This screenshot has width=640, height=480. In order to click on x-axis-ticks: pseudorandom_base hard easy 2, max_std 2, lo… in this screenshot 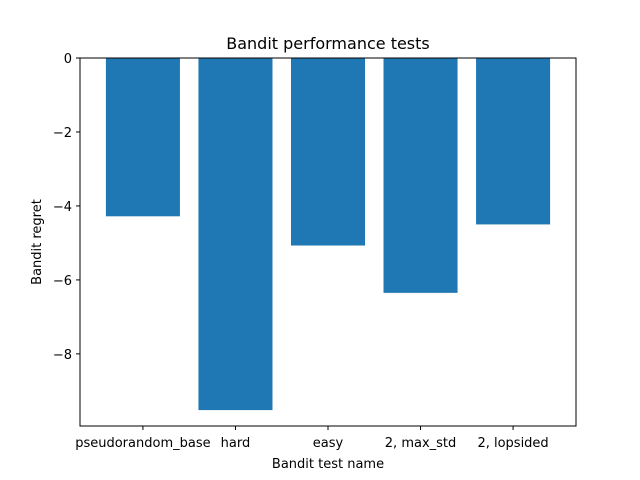, I will do `click(312, 438)`.